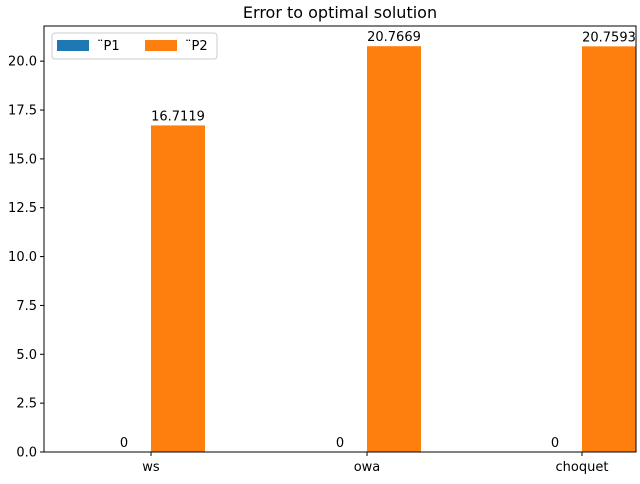 The height and width of the screenshot is (484, 640). What do you see at coordinates (394, 37) in the screenshot?
I see `data-label-owa-series2: 20.7669` at bounding box center [394, 37].